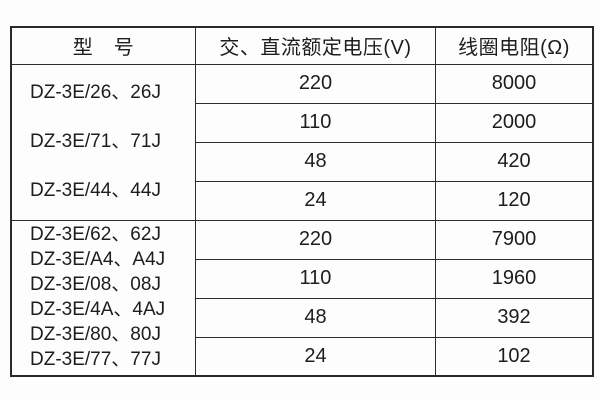 The image size is (600, 400). I want to click on table-row: 48 392, so click(302, 317).